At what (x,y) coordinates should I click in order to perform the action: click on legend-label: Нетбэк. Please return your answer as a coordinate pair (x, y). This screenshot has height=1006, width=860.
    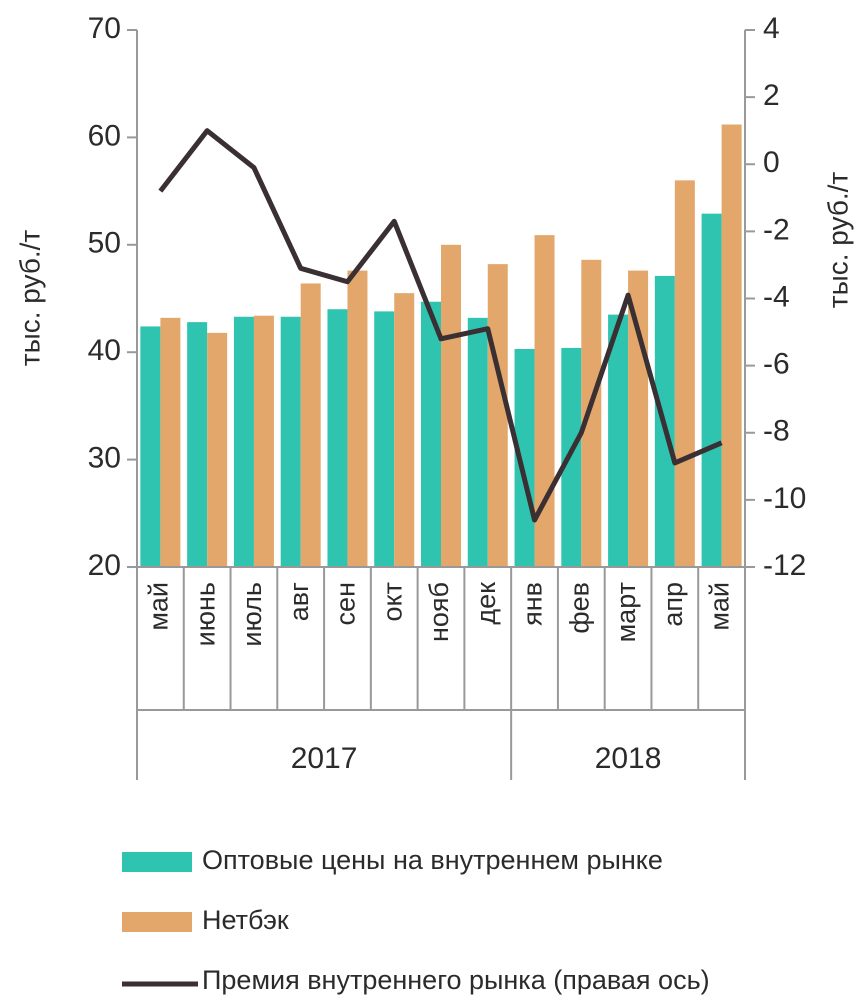
    Looking at the image, I should click on (245, 920).